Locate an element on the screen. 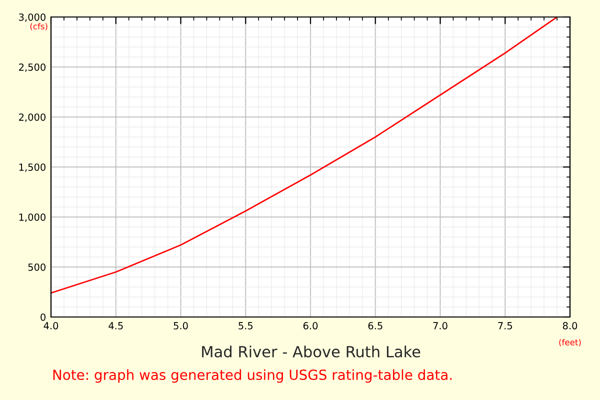  y-tick-label: 500 is located at coordinates (37, 267).